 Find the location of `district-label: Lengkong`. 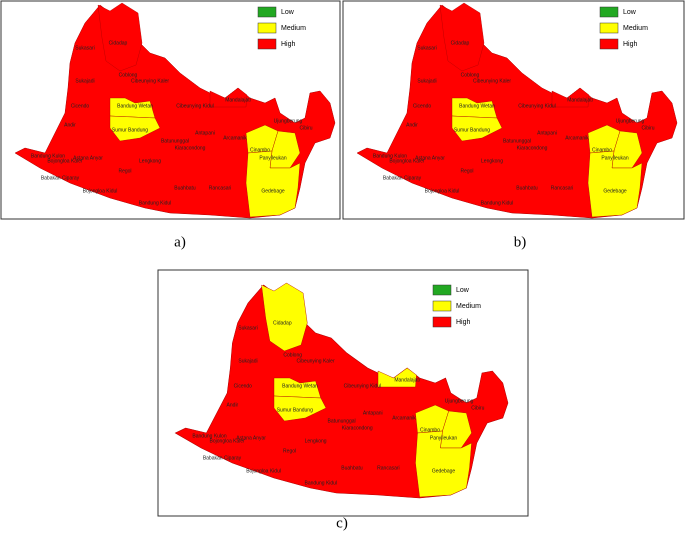

district-label: Lengkong is located at coordinates (150, 161).